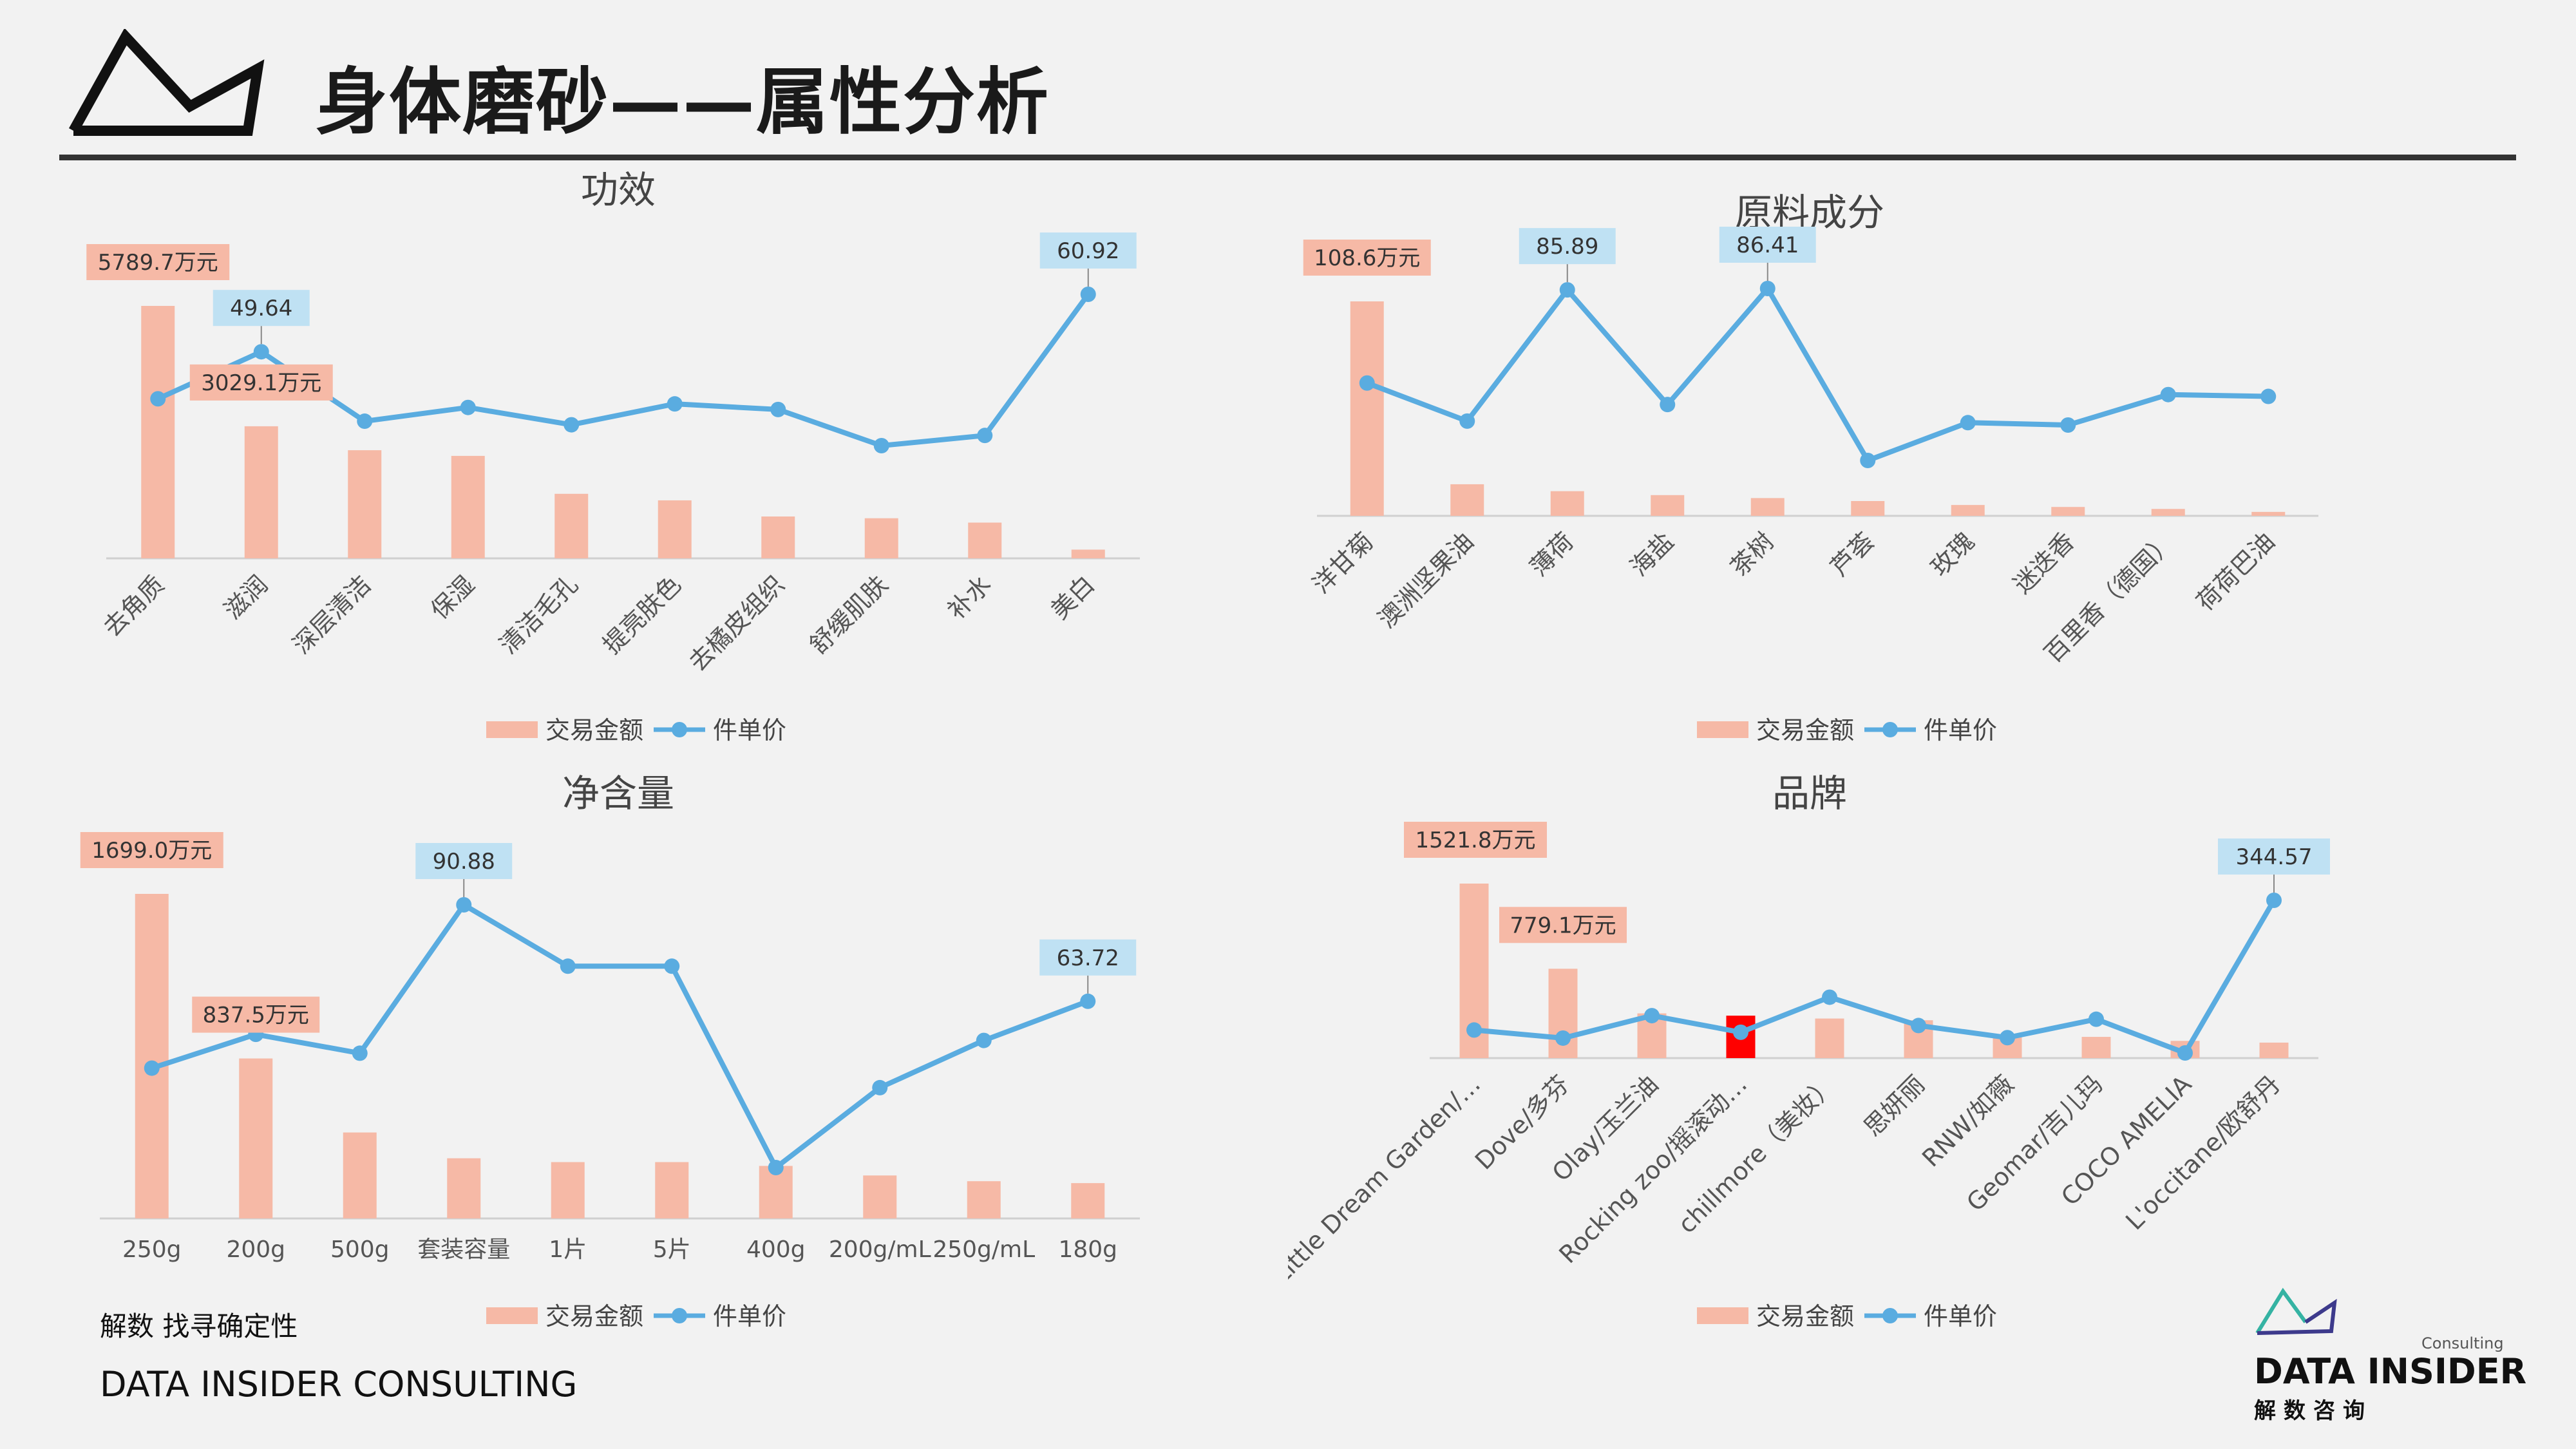 This screenshot has height=1449, width=2576. What do you see at coordinates (683, 103) in the screenshot?
I see `page-title: 身体磨砂——属性分析` at bounding box center [683, 103].